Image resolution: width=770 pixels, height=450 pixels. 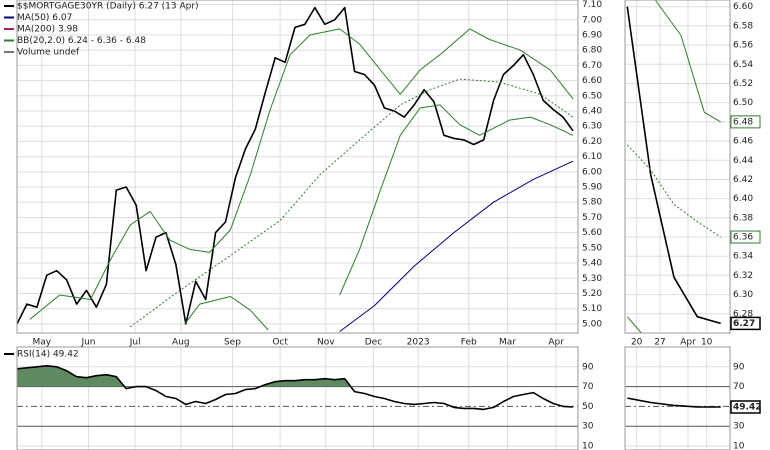 What do you see at coordinates (687, 61) in the screenshot?
I see `bollinger-upper` at bounding box center [687, 61].